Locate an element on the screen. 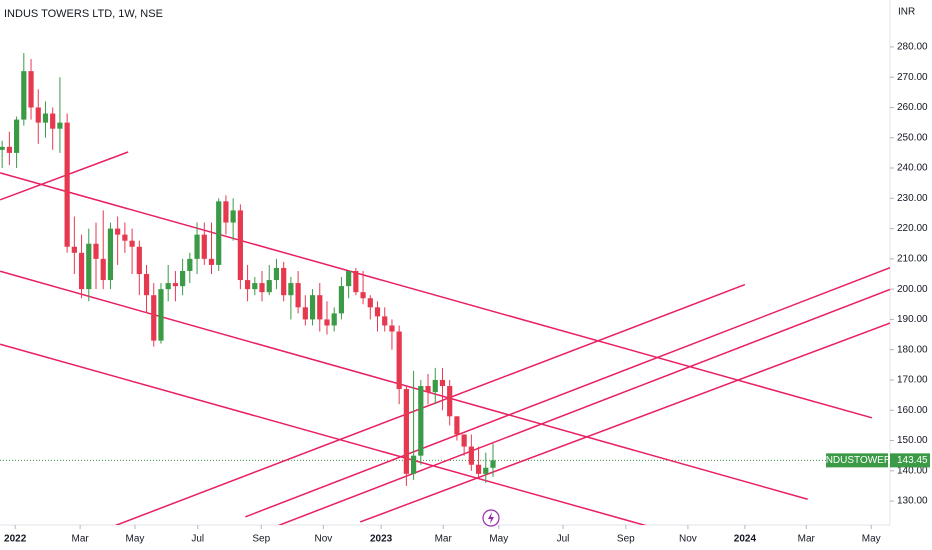 The image size is (932, 550). y-tick-label: 240.00 is located at coordinates (912, 168).